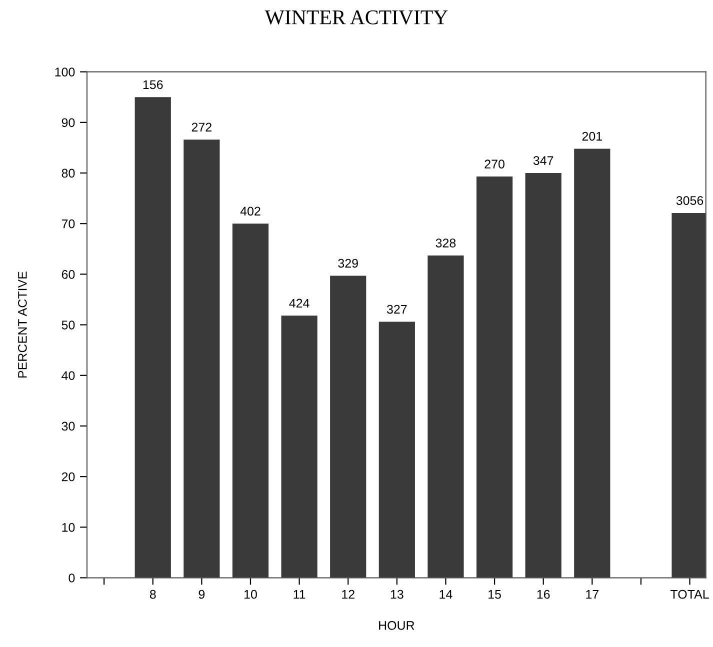 The height and width of the screenshot is (647, 713). I want to click on x-tick-label: TOTAL, so click(689, 594).